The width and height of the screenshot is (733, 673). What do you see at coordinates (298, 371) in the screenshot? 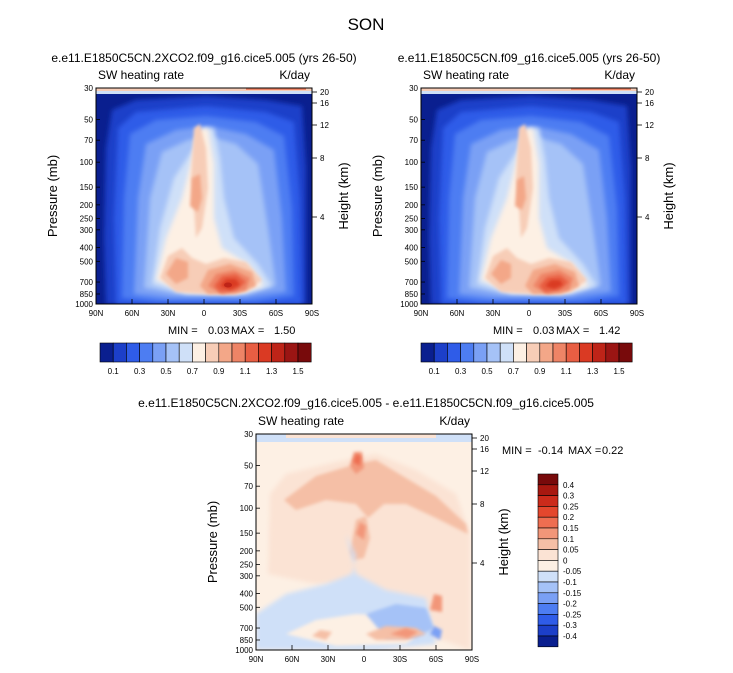
I see `colorbar-label: 1.5` at bounding box center [298, 371].